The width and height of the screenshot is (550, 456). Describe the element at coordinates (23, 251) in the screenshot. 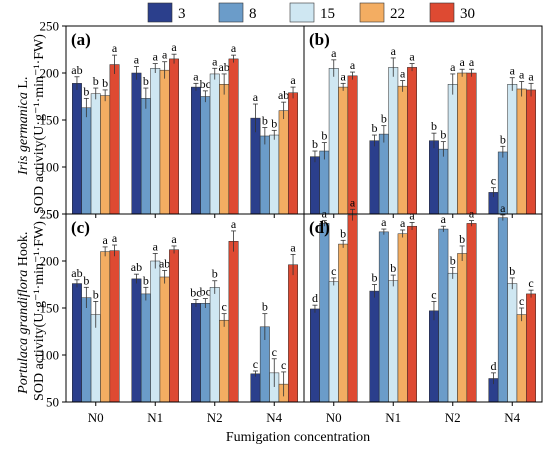

I see `y-axis-authority-bottom: Hook.` at that location.